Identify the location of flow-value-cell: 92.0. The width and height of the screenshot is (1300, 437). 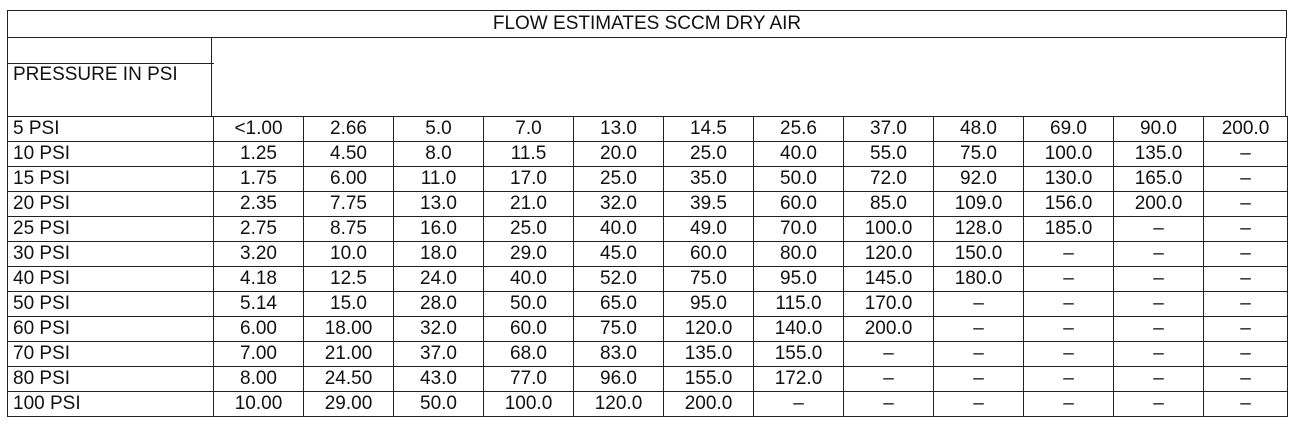
(978, 179).